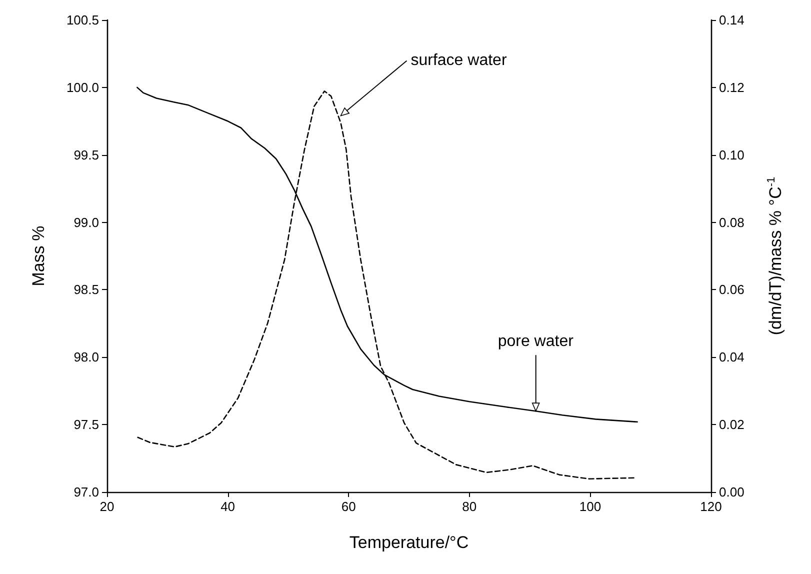 This screenshot has width=811, height=574. What do you see at coordinates (469, 506) in the screenshot?
I see `x-tick-label: 80` at bounding box center [469, 506].